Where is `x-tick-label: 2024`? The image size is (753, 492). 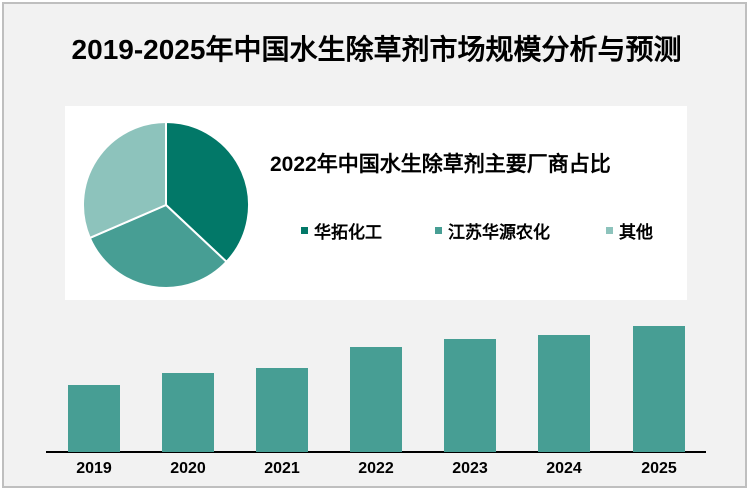 x-tick-label: 2024 is located at coordinates (564, 468).